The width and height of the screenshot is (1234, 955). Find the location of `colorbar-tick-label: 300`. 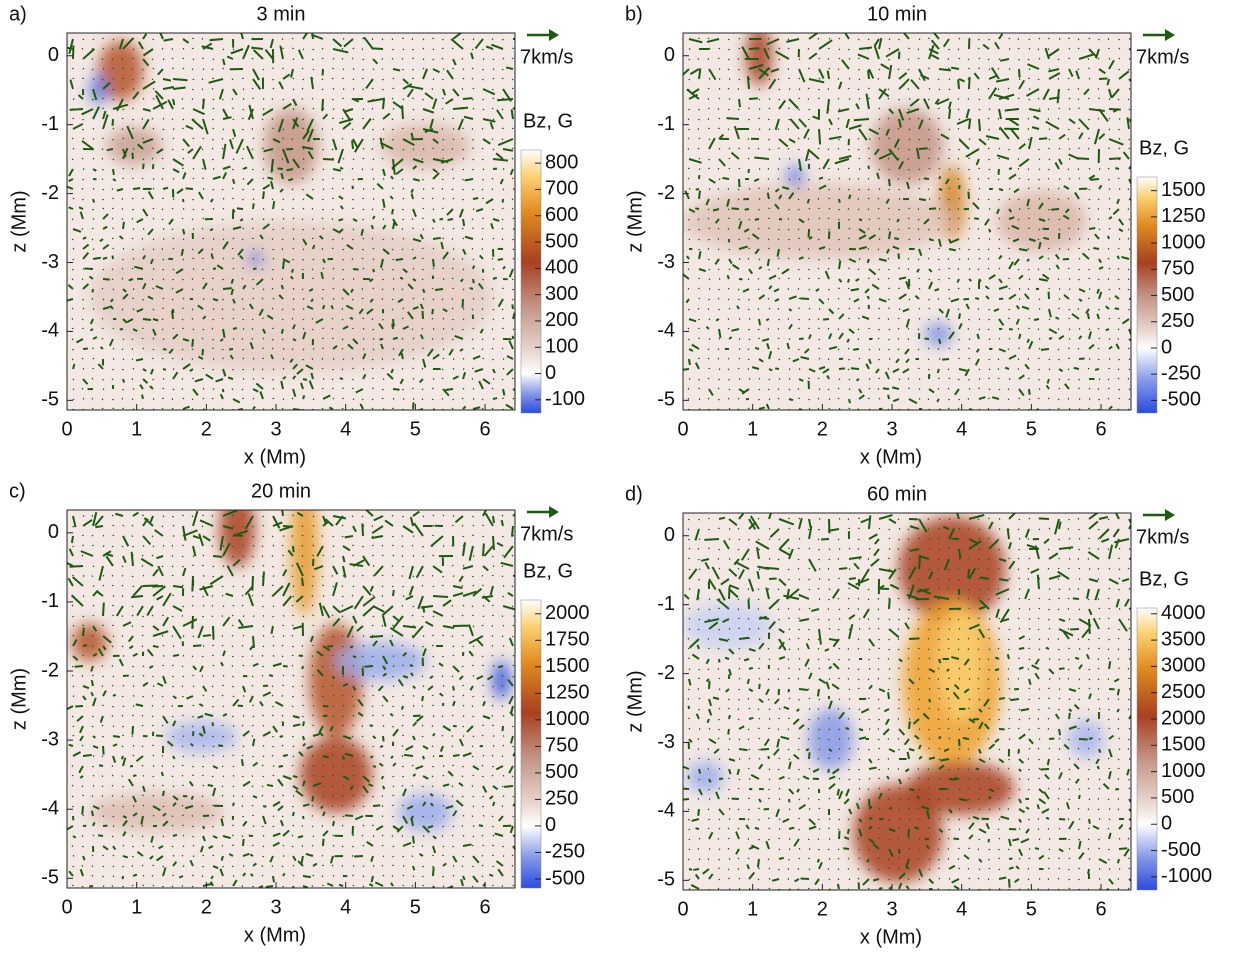

colorbar-tick-label: 300 is located at coordinates (561, 294).